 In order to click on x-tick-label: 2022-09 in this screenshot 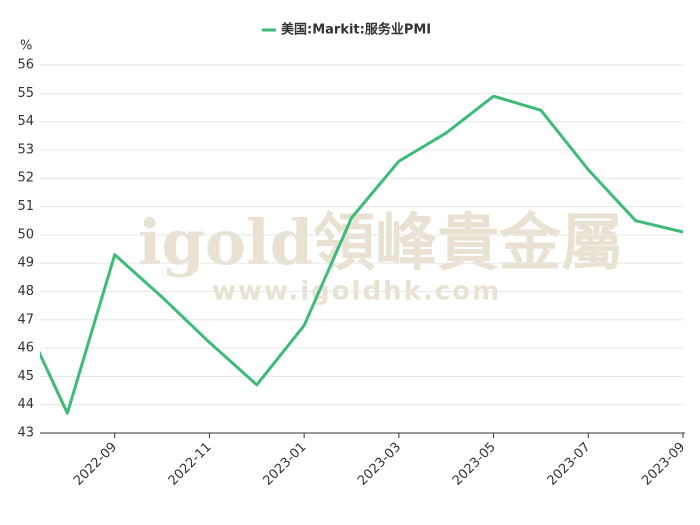, I will do `click(95, 464)`.